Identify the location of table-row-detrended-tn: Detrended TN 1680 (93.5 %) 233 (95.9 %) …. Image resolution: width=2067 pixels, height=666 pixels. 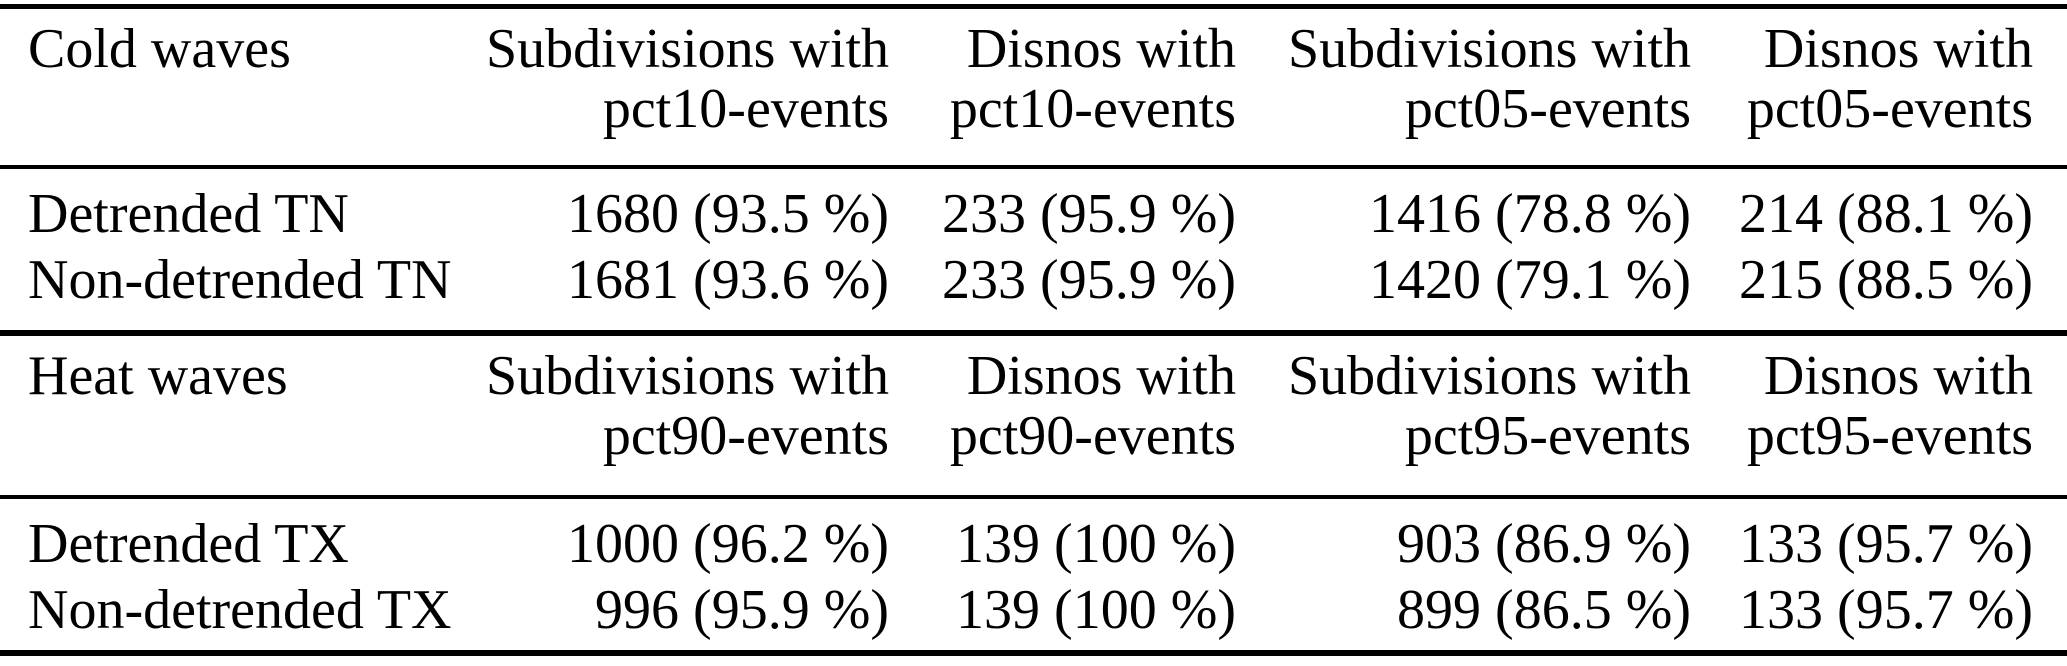
(1033, 214).